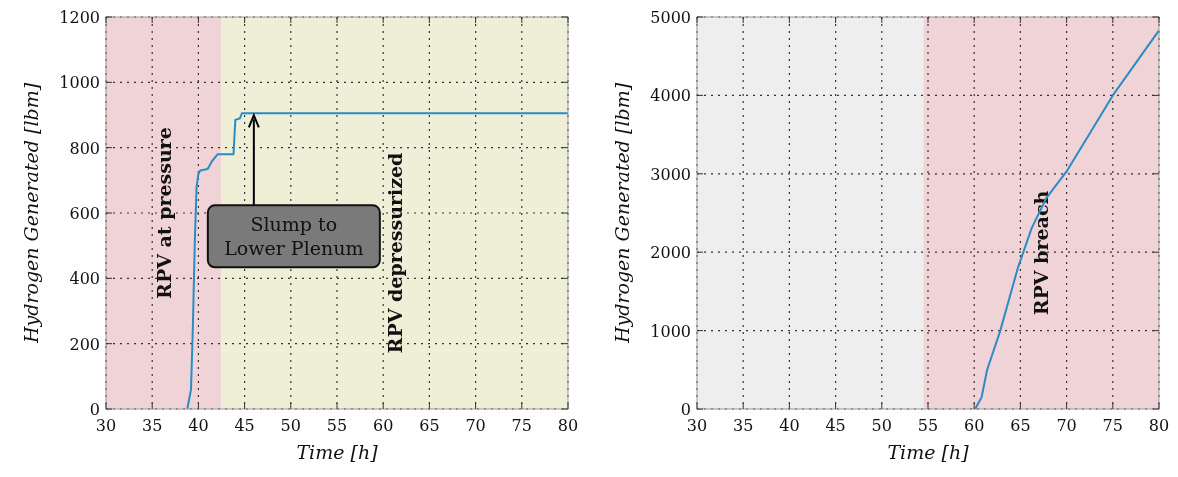 The width and height of the screenshot is (1178, 477). Describe the element at coordinates (79, 17) in the screenshot. I see `y-tick-label: 1200` at that location.